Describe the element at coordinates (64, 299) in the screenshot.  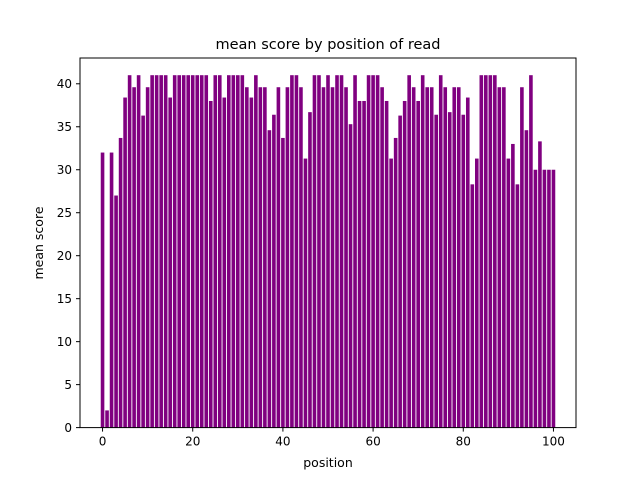
I see `y-tick-label: 15` at that location.